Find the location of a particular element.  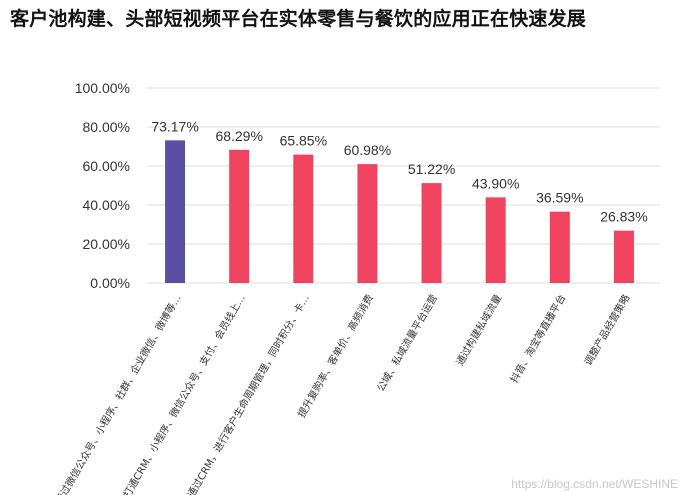

y-tick-label: 0.00% is located at coordinates (110, 283).